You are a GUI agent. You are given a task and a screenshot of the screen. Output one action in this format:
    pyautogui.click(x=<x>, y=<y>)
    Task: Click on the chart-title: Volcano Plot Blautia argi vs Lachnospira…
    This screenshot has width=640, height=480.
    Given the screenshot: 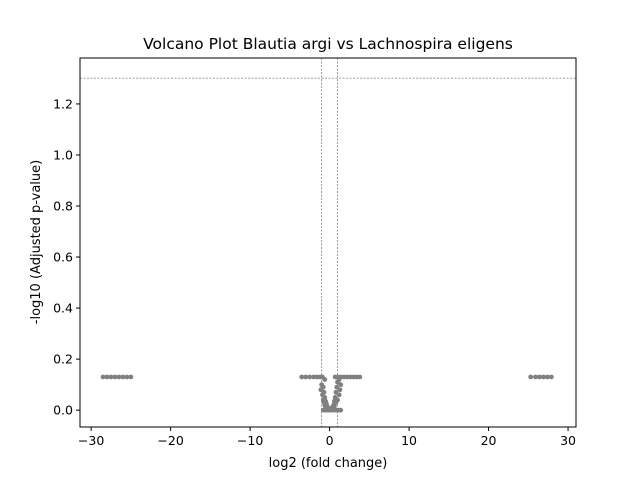 What is the action you would take?
    pyautogui.click(x=328, y=44)
    